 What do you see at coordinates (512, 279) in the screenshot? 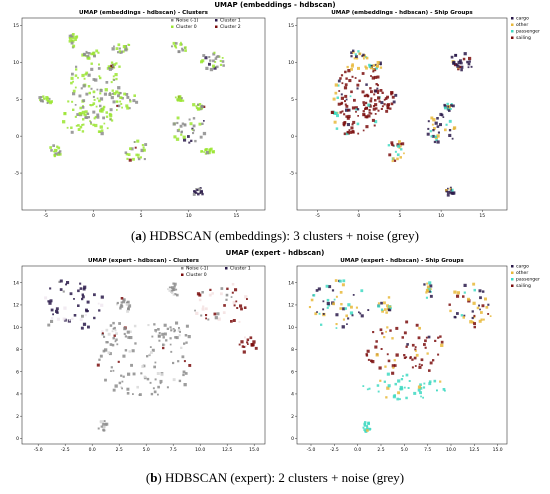
I see `legend-marker` at bounding box center [512, 279].